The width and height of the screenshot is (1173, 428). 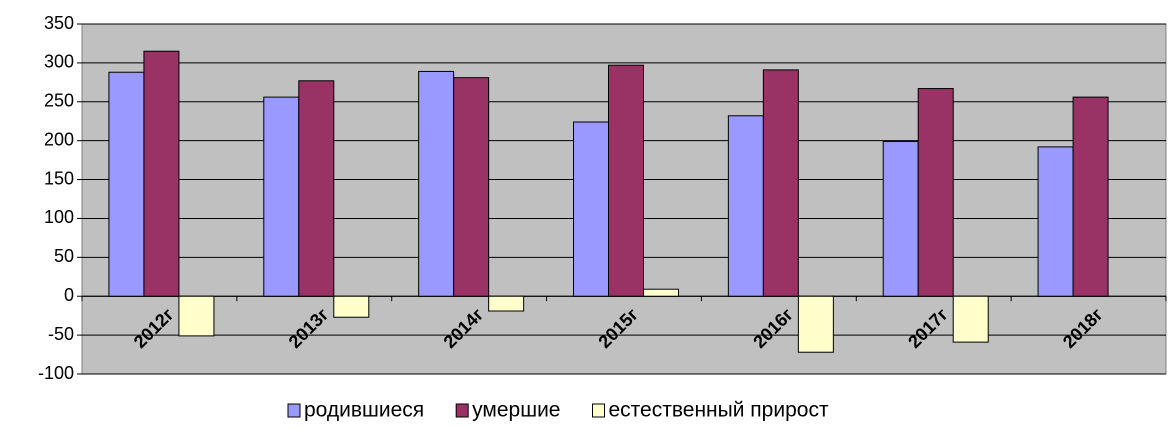 I want to click on y-tick-label: -50, so click(x=61, y=334).